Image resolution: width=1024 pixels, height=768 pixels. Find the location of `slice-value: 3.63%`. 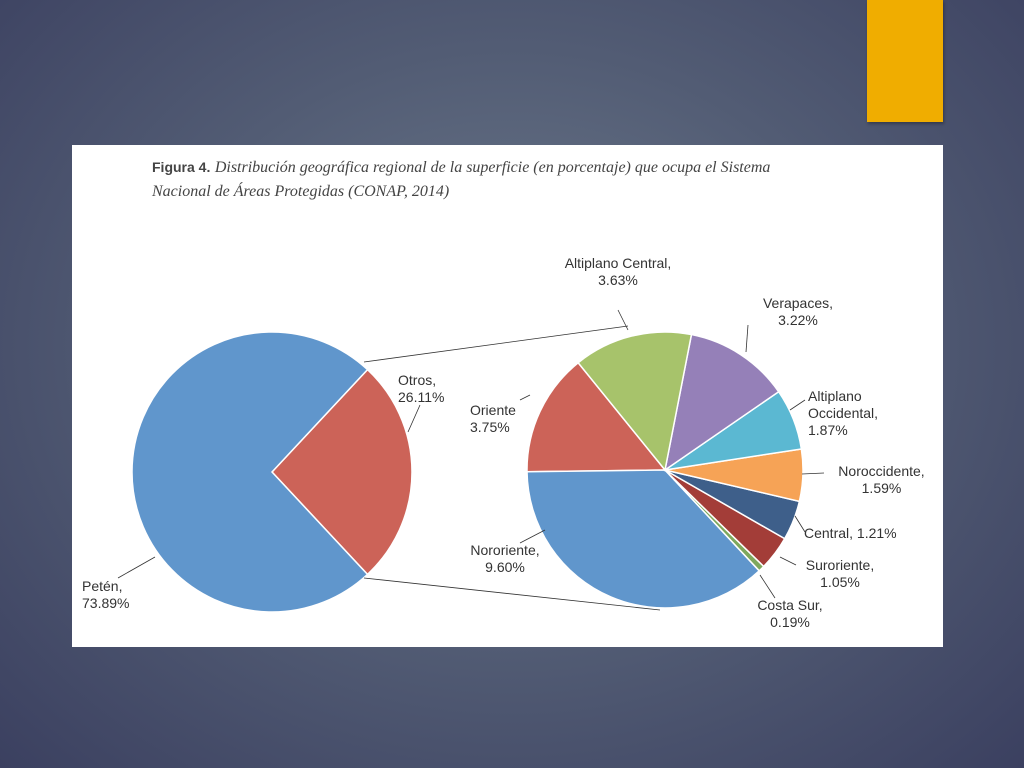

slice-value: 3.63% is located at coordinates (618, 280).